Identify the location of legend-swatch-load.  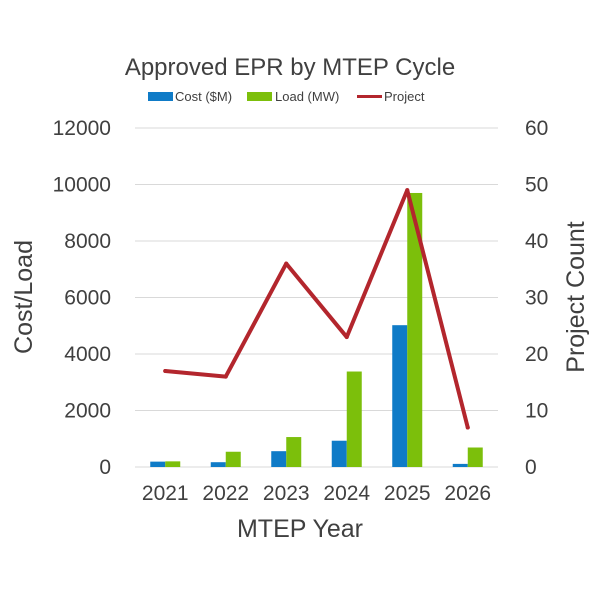
(259, 96).